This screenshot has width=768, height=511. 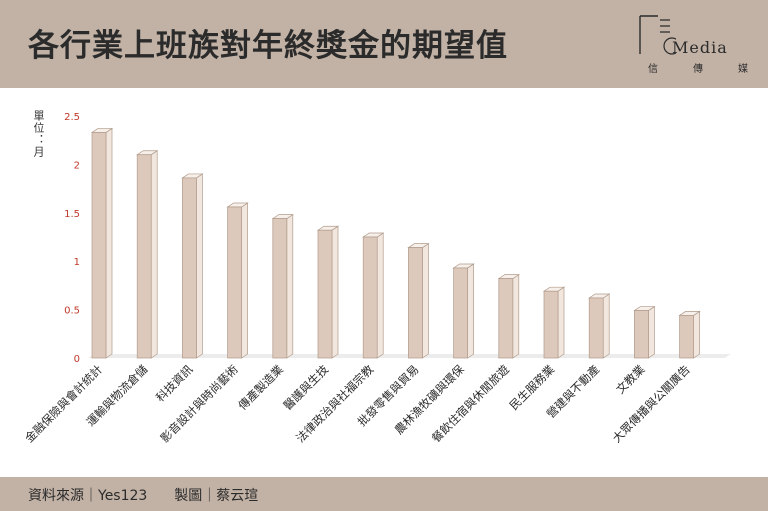 What do you see at coordinates (72, 214) in the screenshot?
I see `y-tick-label: 1.5` at bounding box center [72, 214].